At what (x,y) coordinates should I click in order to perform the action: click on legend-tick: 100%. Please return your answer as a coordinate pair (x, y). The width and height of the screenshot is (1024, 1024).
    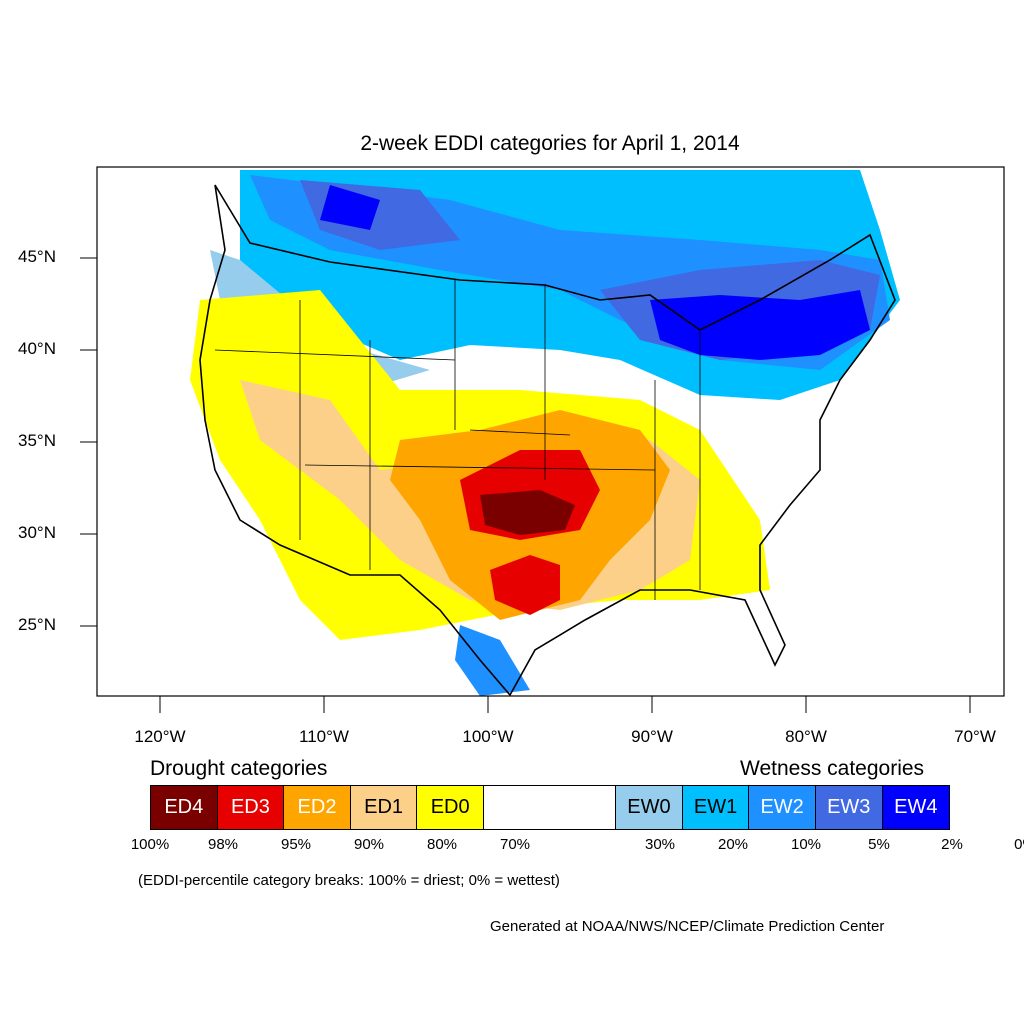
    Looking at the image, I should click on (150, 844).